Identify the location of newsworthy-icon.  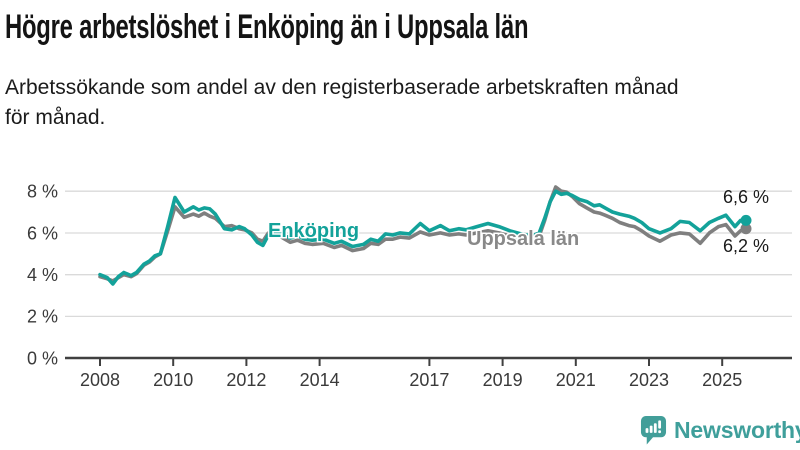
(653, 429).